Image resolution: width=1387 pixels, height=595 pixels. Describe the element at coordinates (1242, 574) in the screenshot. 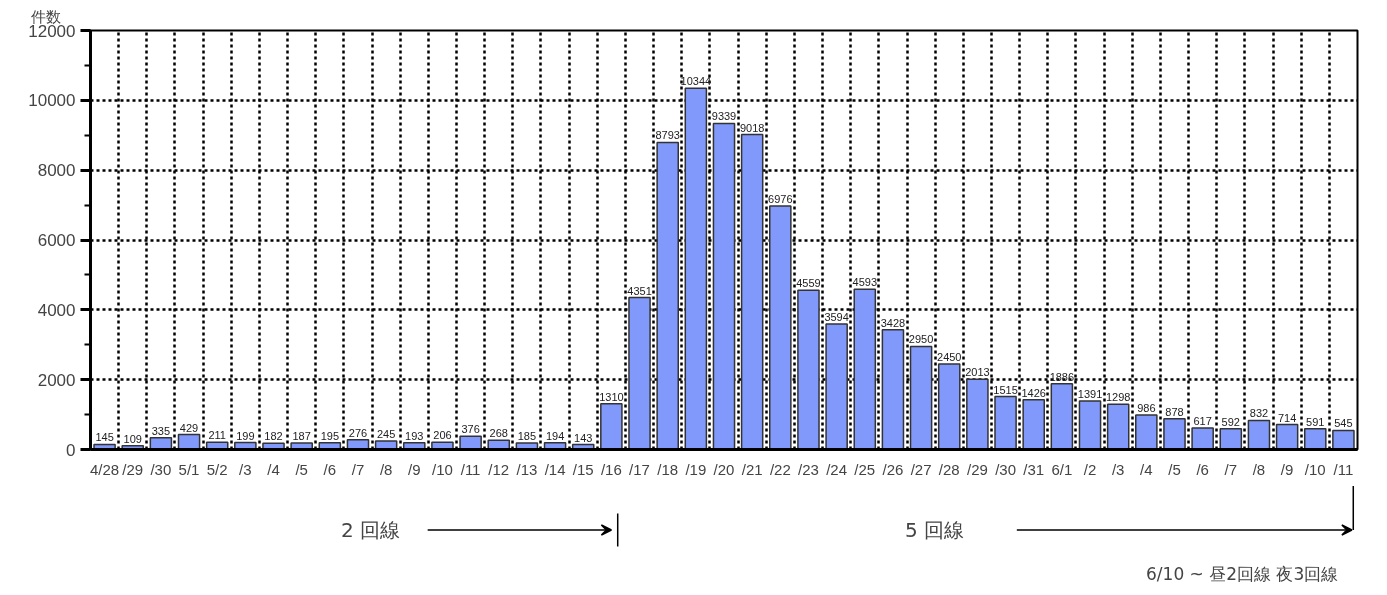

I see `text: 6/10 ~ 昼2回線 夜3回線` at that location.